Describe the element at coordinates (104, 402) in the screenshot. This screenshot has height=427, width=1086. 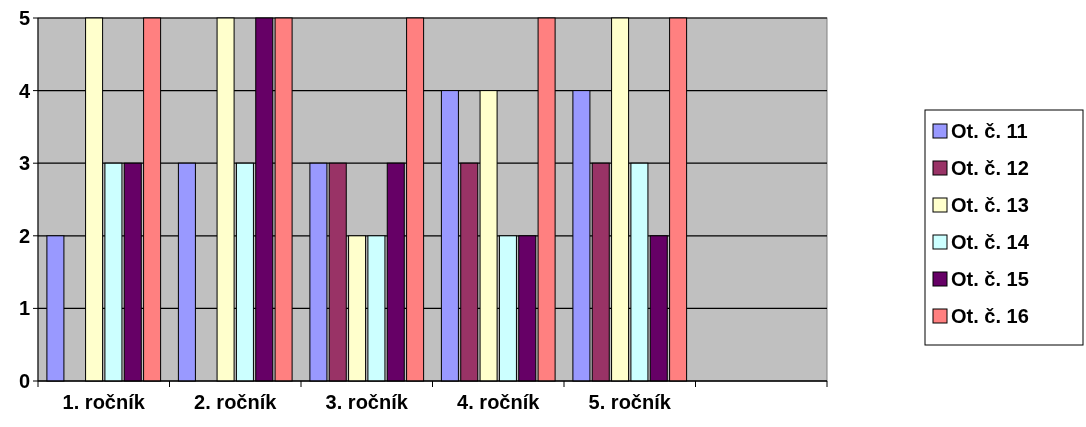
I see `x-tick-label: 1. ročník` at that location.